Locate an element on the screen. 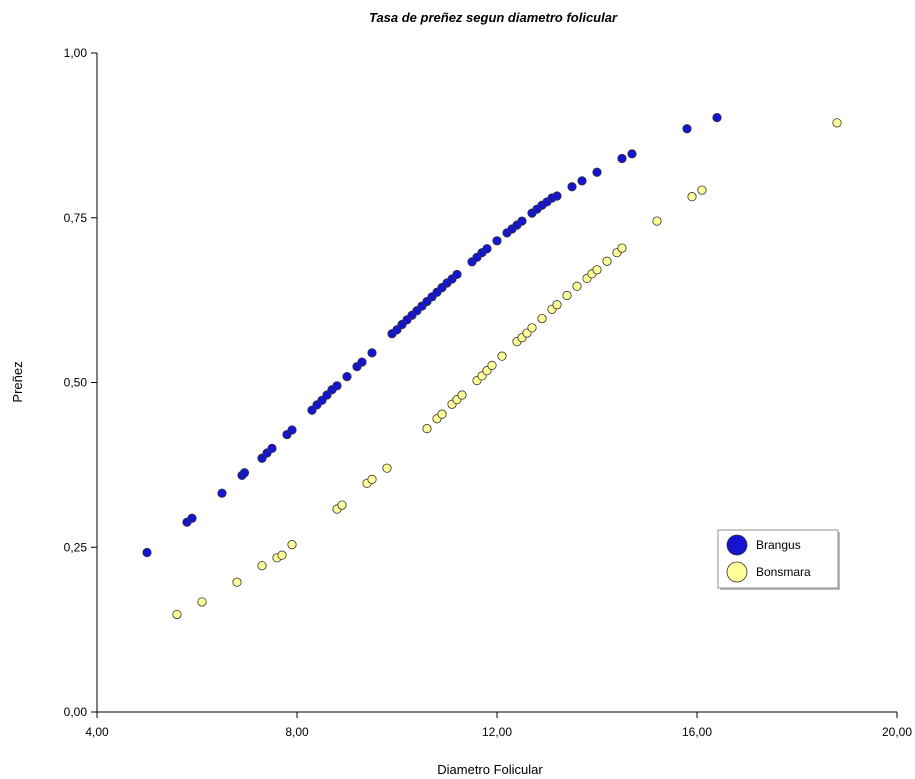 The width and height of the screenshot is (915, 779). legend-label-bonsmara: Bonsmara is located at coordinates (783, 572).